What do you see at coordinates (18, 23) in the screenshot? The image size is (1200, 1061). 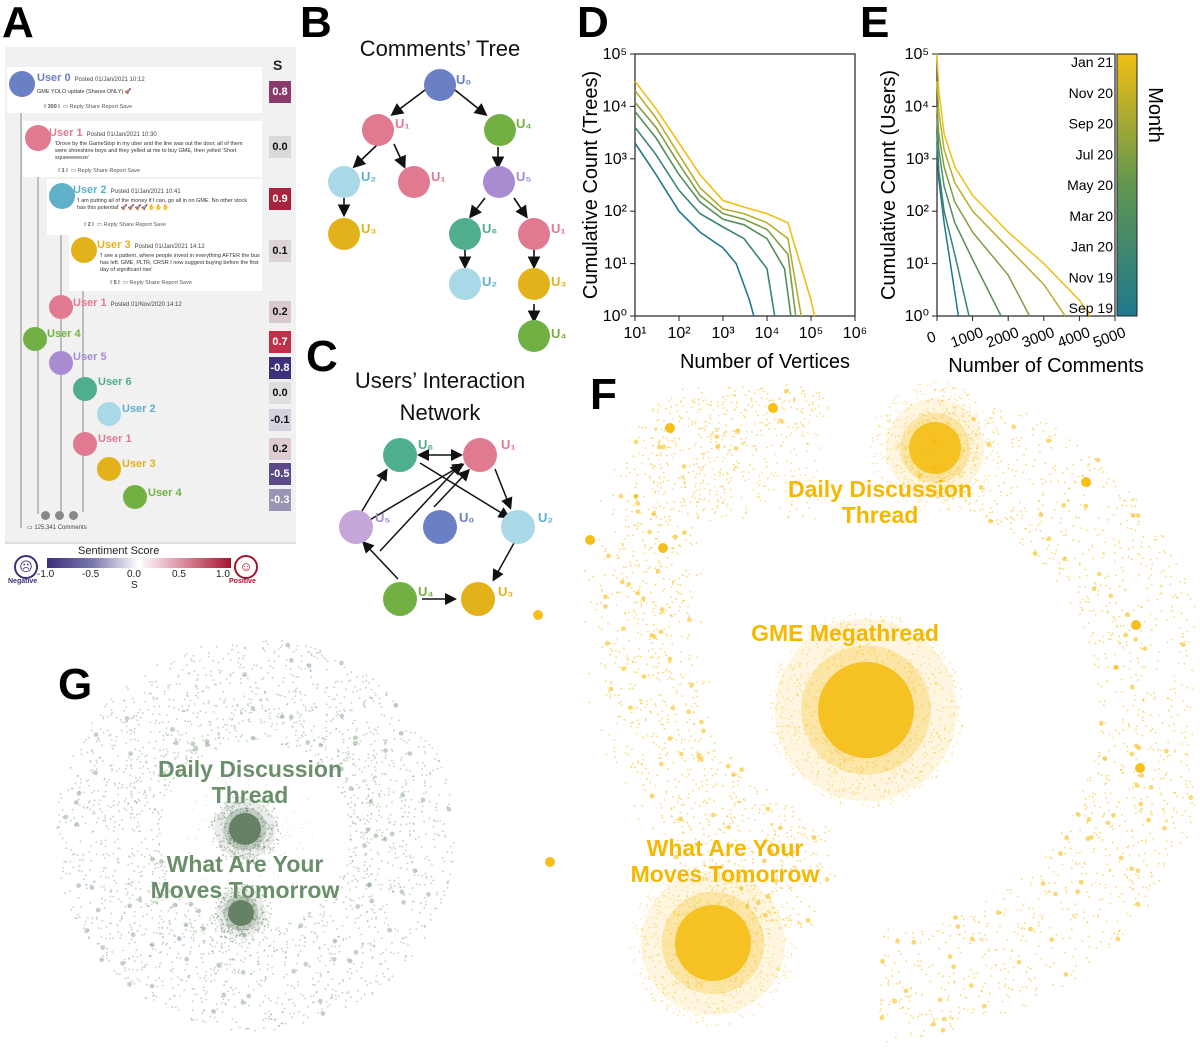 I see `panel-label-a: A` at bounding box center [18, 23].